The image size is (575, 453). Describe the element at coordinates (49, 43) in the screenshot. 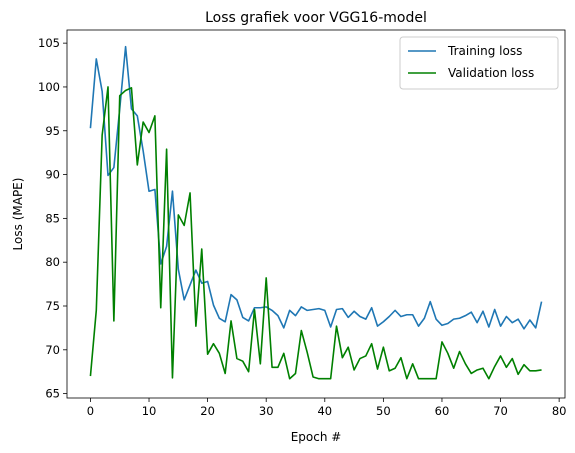

I see `y-tick-label: 105` at that location.